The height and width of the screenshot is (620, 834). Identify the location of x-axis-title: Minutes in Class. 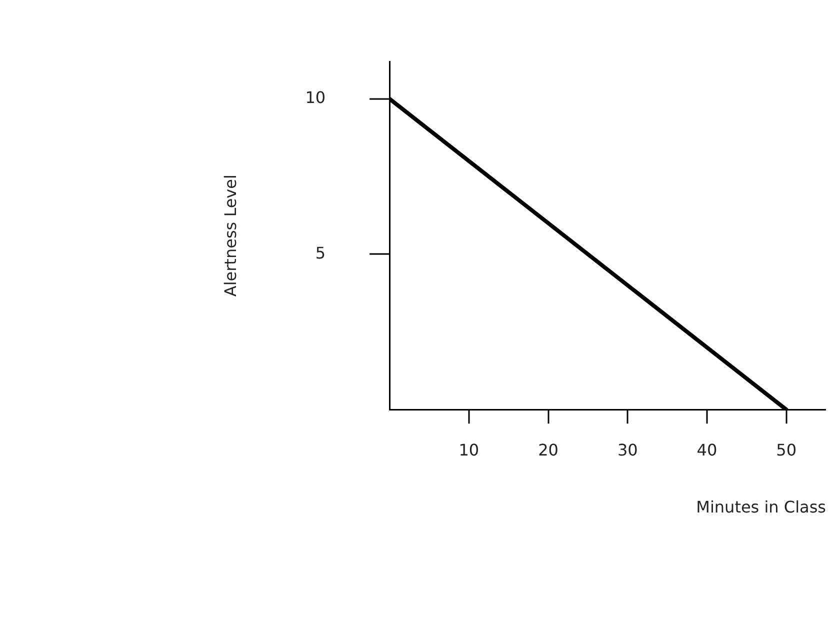
(761, 507).